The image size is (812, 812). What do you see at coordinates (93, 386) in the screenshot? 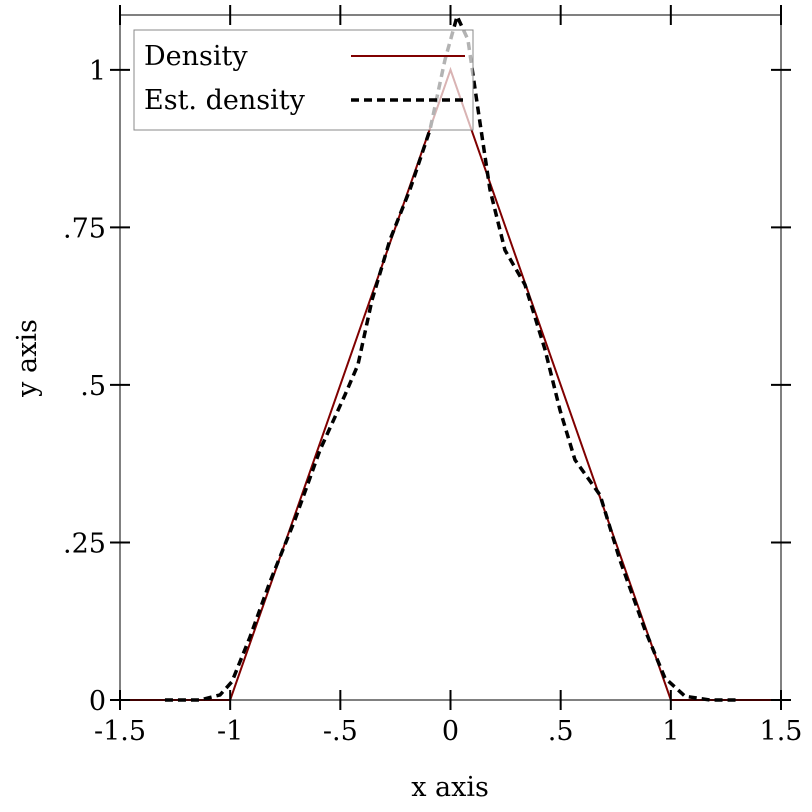
I see `y-tick-label: .5` at bounding box center [93, 386].